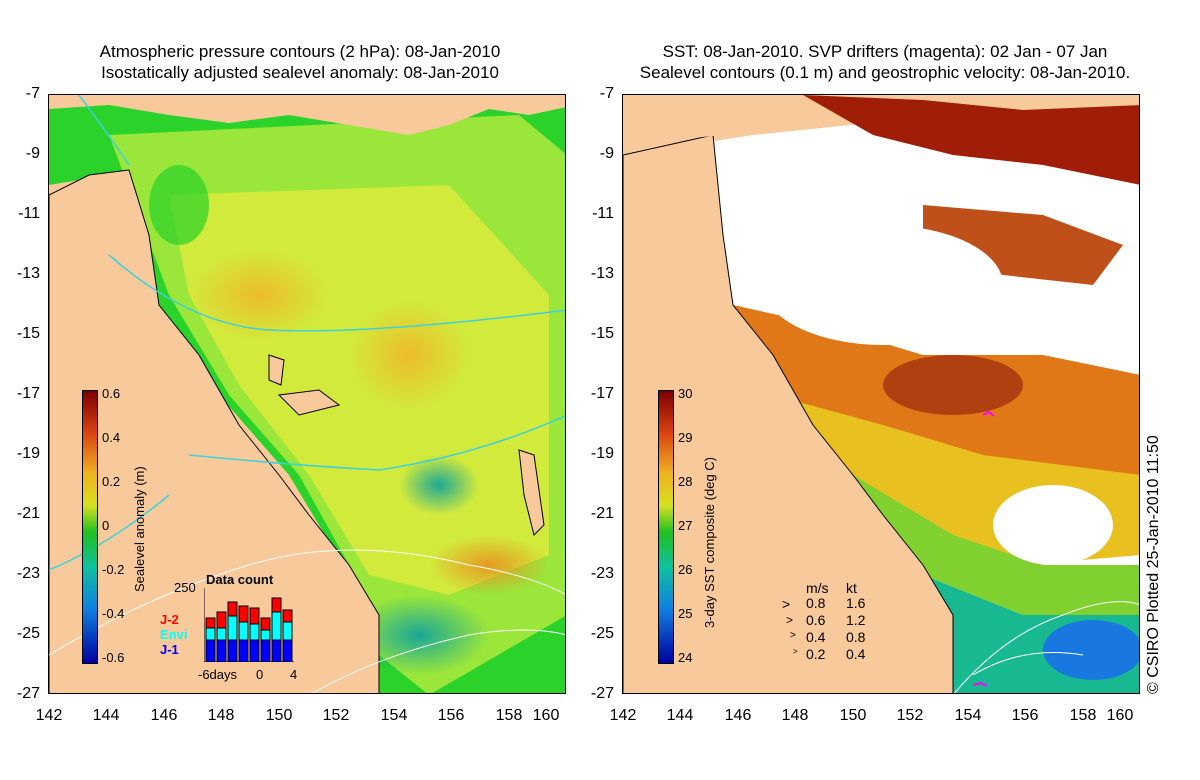 The width and height of the screenshot is (1200, 780). Describe the element at coordinates (910, 715) in the screenshot. I see `right-xtick: 152` at that location.